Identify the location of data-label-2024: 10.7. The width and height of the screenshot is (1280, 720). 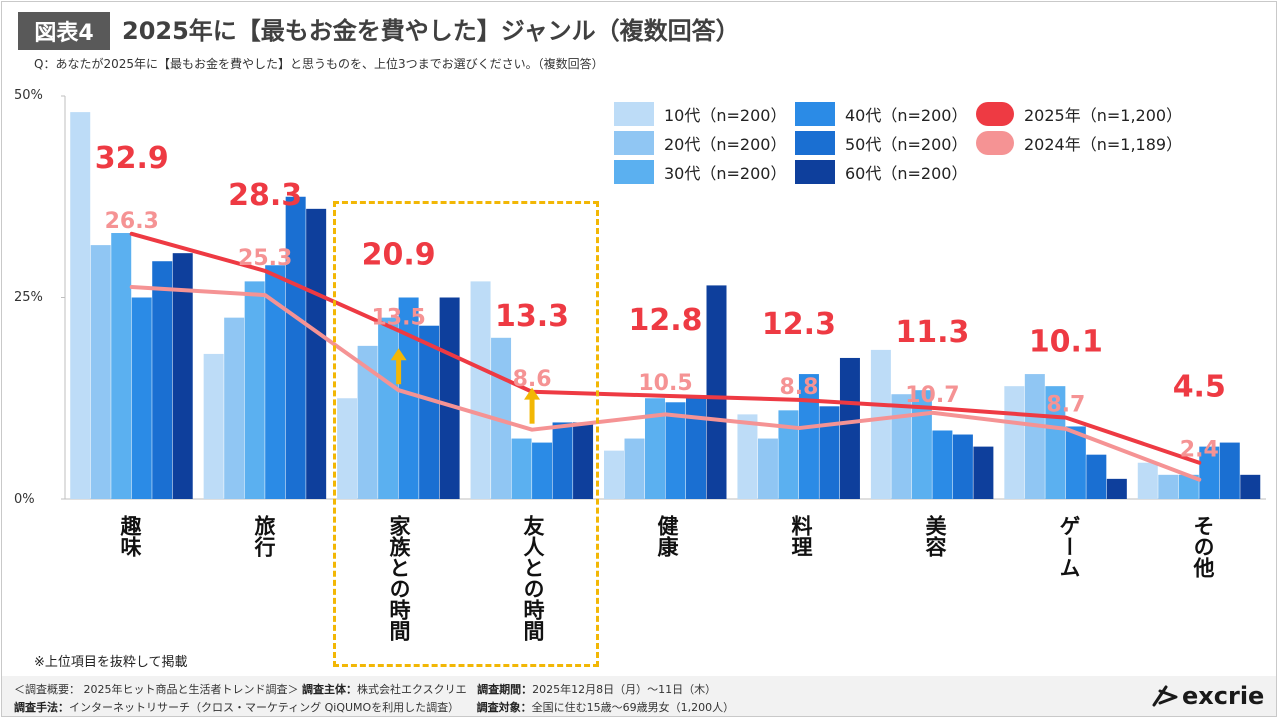
(932, 395).